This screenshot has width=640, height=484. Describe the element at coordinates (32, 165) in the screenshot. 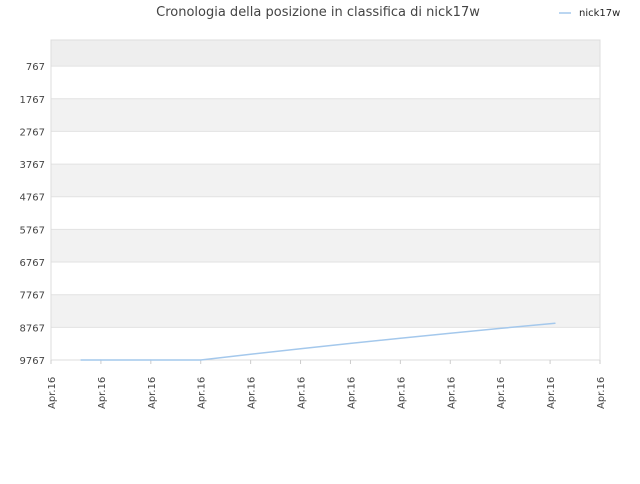

I see `y-tick-label: 3767` at that location.